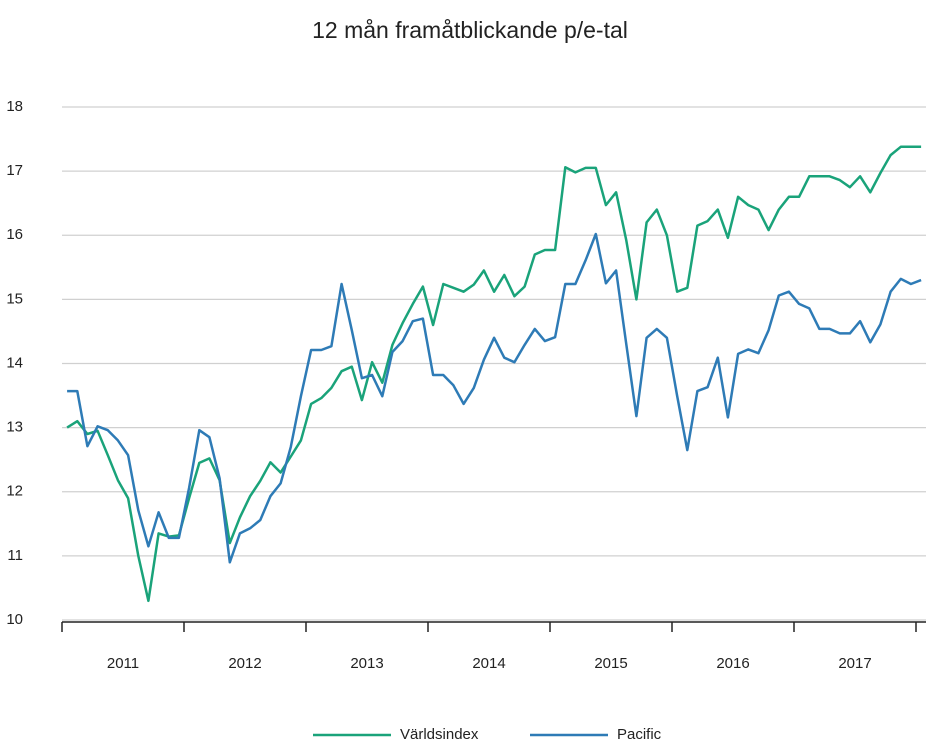 Image resolution: width=941 pixels, height=750 pixels. What do you see at coordinates (488, 663) in the screenshot?
I see `x-tick-label: 2014` at bounding box center [488, 663].